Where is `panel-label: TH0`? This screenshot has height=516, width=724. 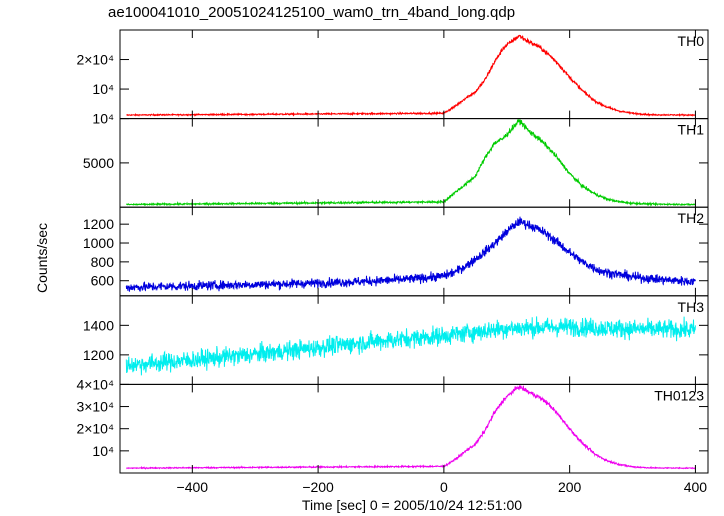 panel-label: TH0 is located at coordinates (691, 41).